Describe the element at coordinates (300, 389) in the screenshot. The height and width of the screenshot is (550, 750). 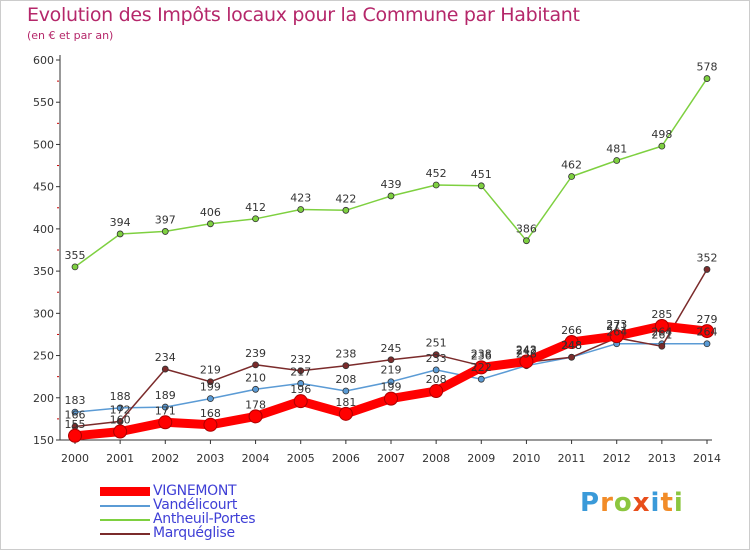
I see `data-label-vignemont: 196` at that location.